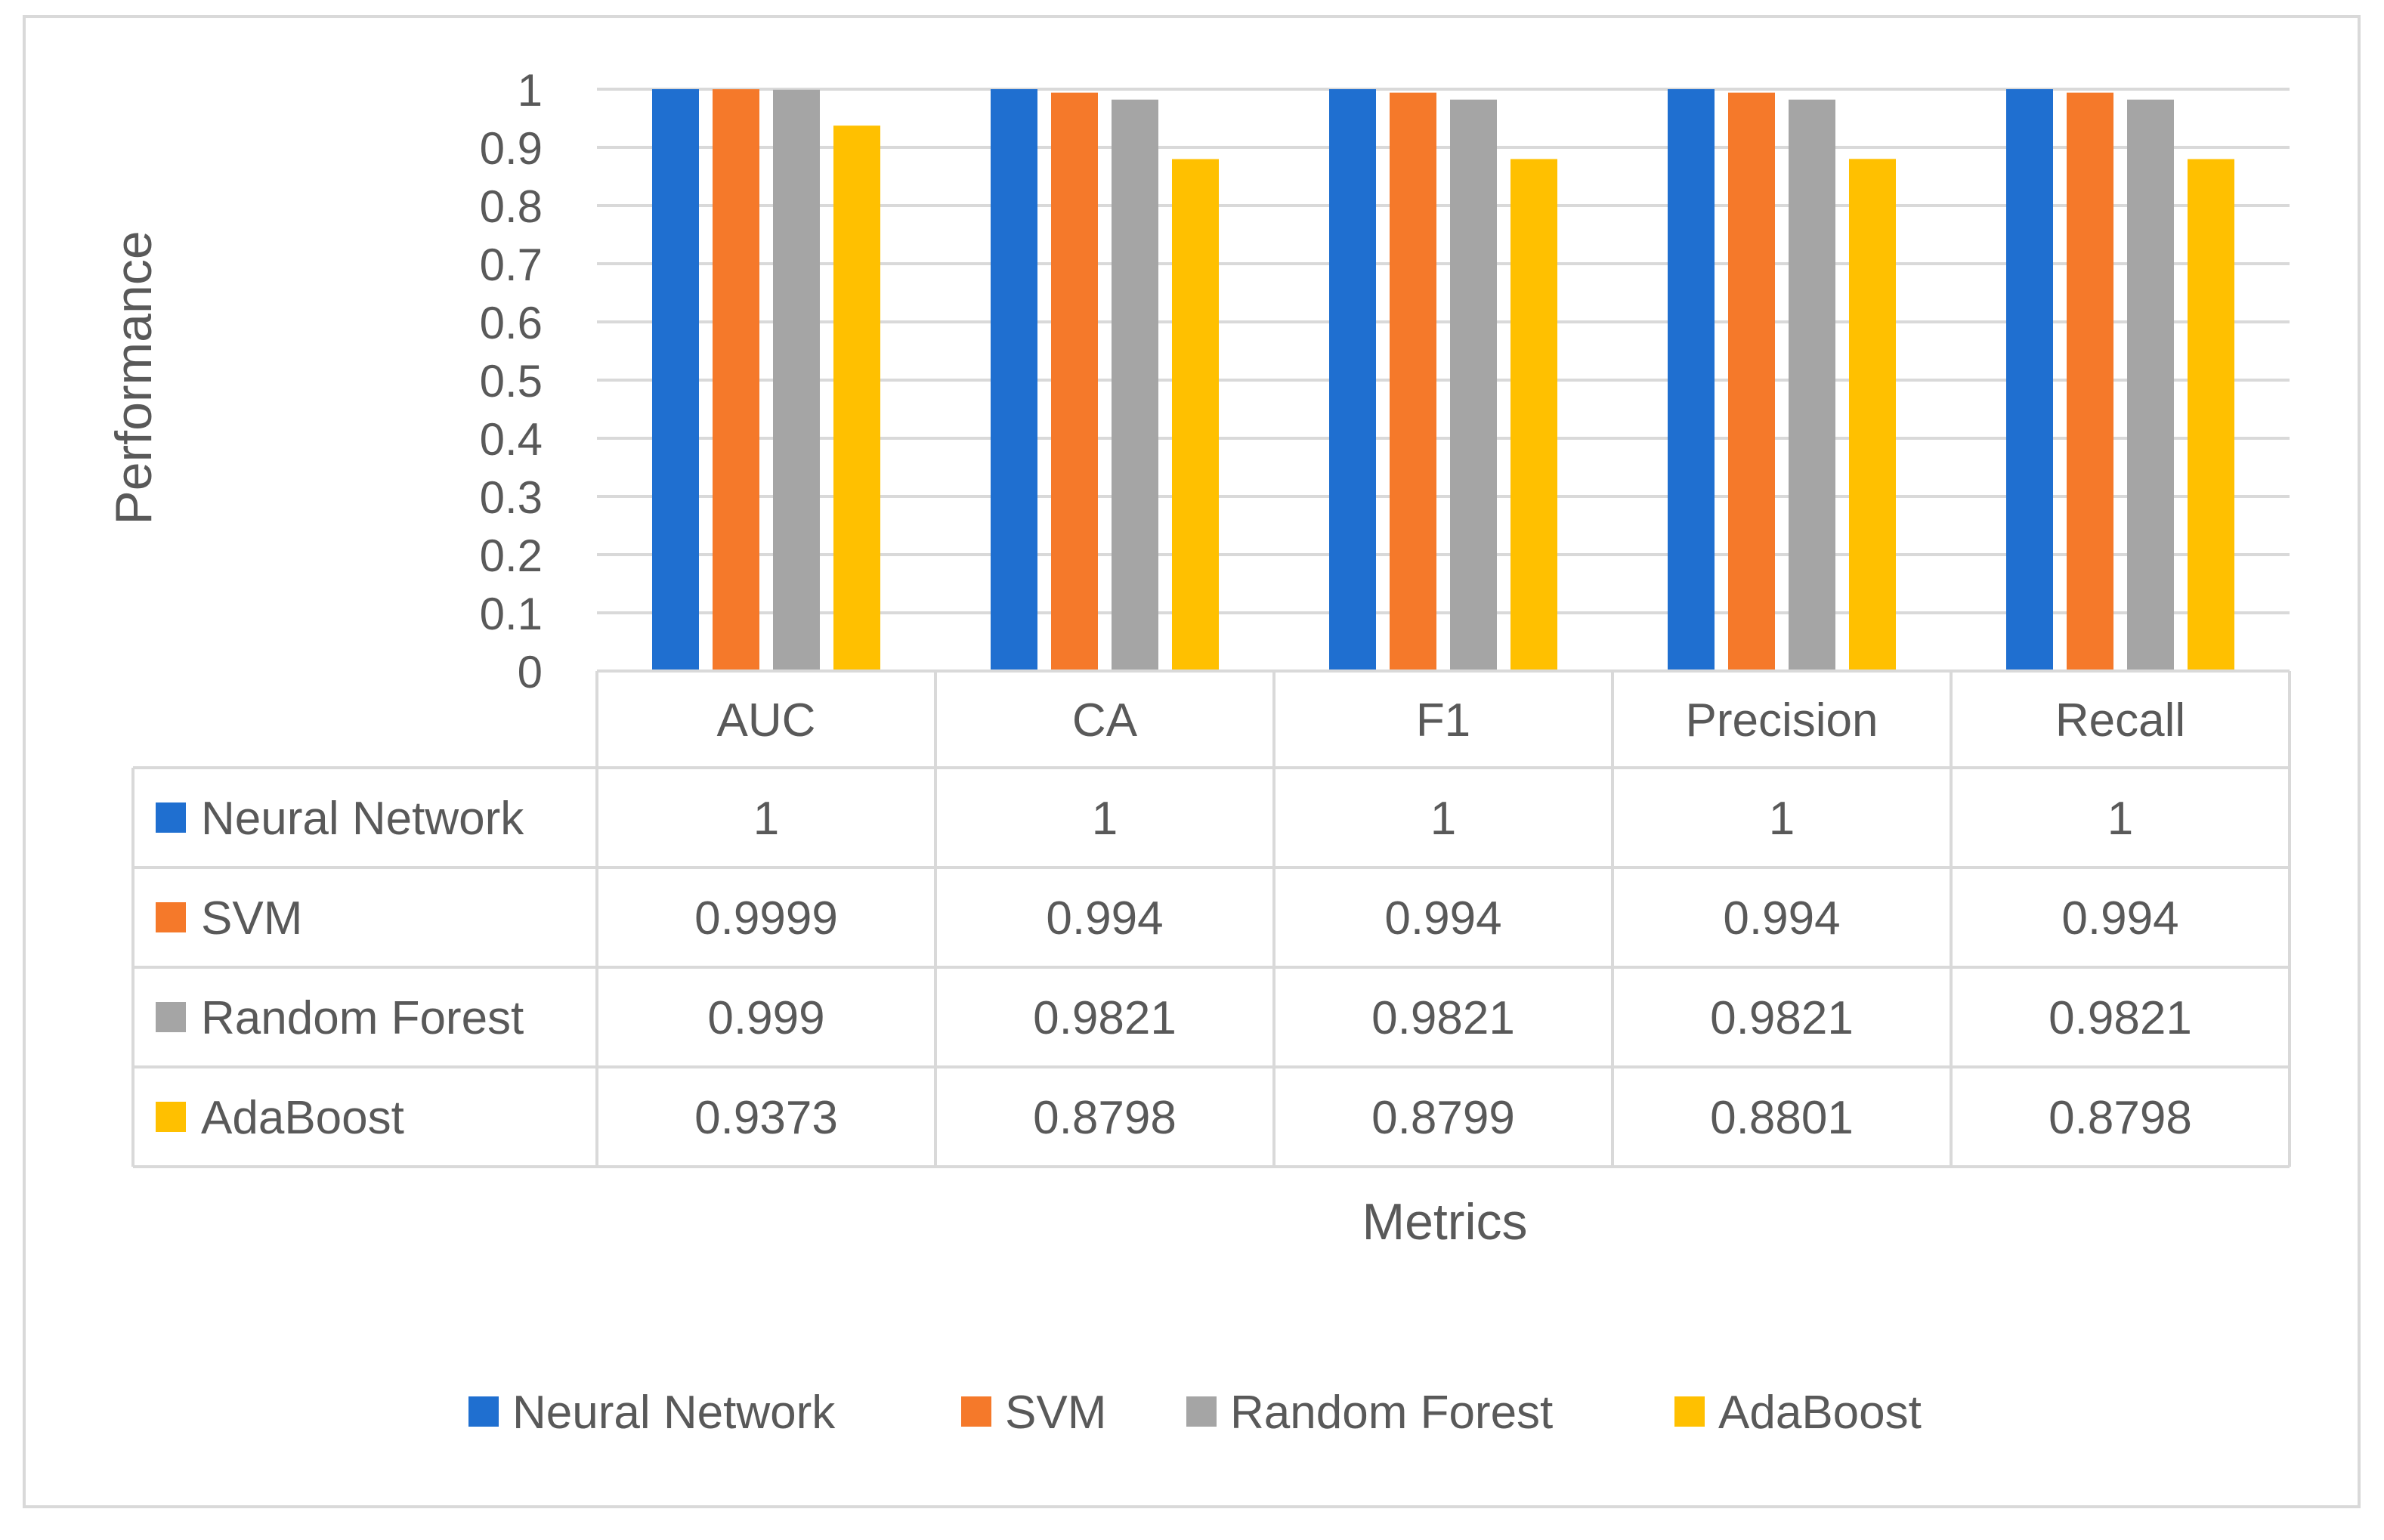  What do you see at coordinates (133, 377) in the screenshot?
I see `y-axis-label: Performance` at bounding box center [133, 377].